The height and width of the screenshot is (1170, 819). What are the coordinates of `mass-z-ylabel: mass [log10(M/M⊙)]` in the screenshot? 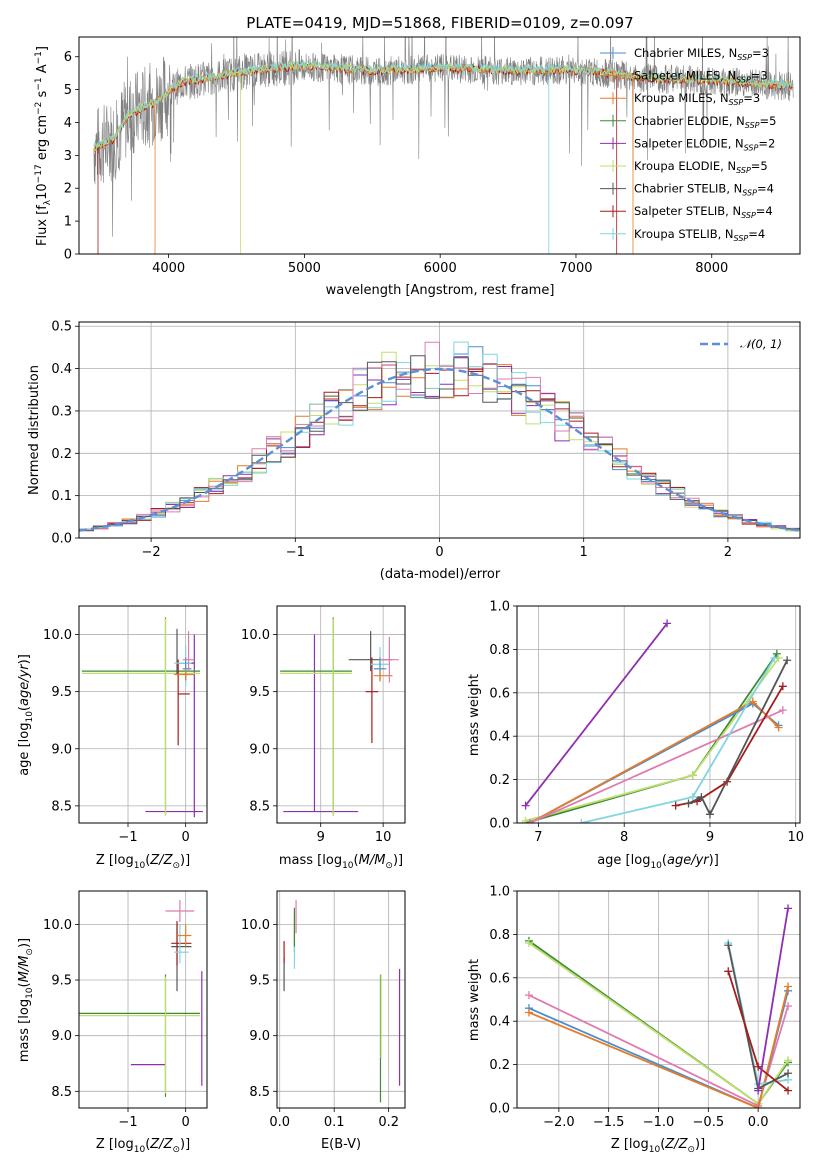 It's located at (26, 1000).